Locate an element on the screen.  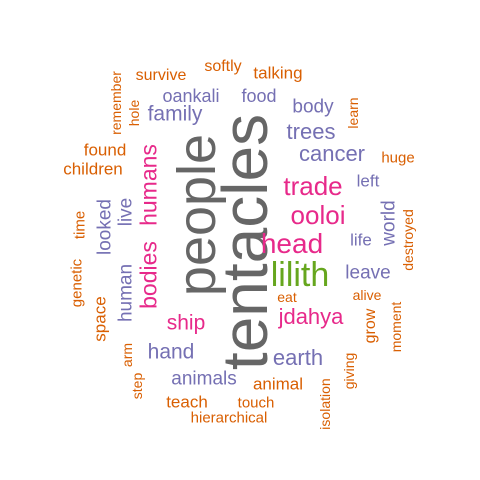
word-trees: trees is located at coordinates (311, 131).